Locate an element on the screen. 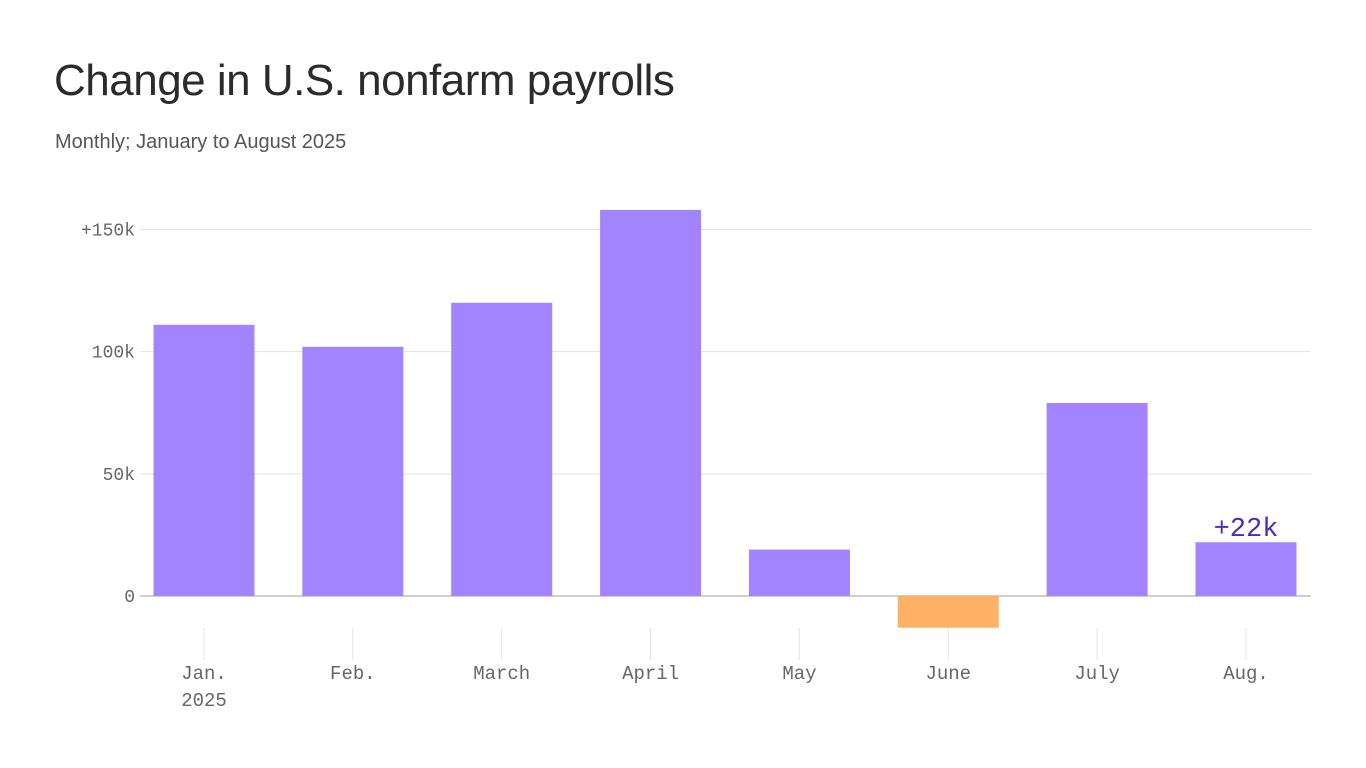  x-tick-label: May is located at coordinates (799, 674).